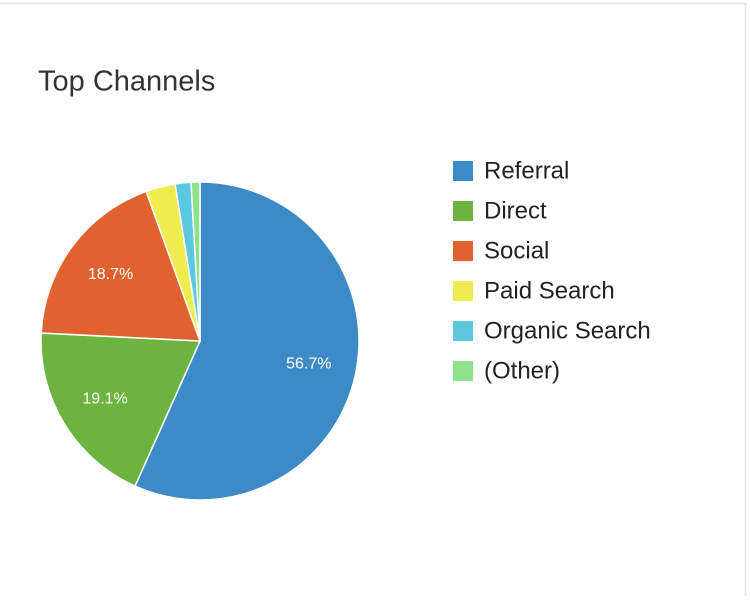 This screenshot has height=601, width=750. I want to click on legend-label: Social, so click(516, 250).